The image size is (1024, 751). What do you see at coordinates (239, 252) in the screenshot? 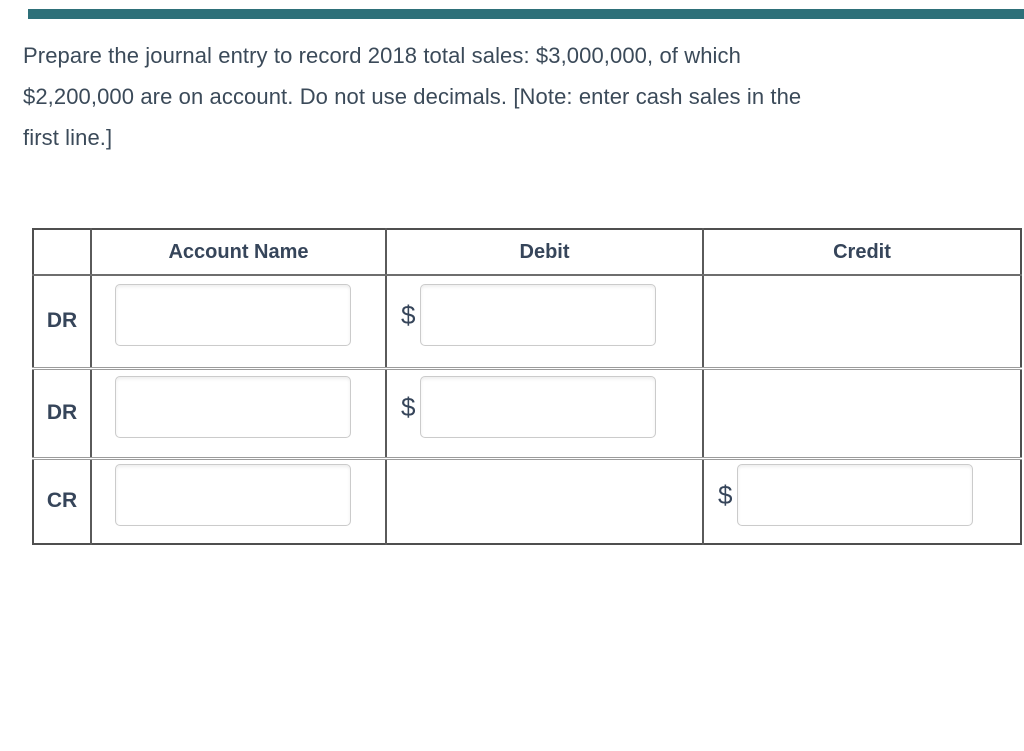
I see `column-header-account-name: Account Name` at bounding box center [239, 252].